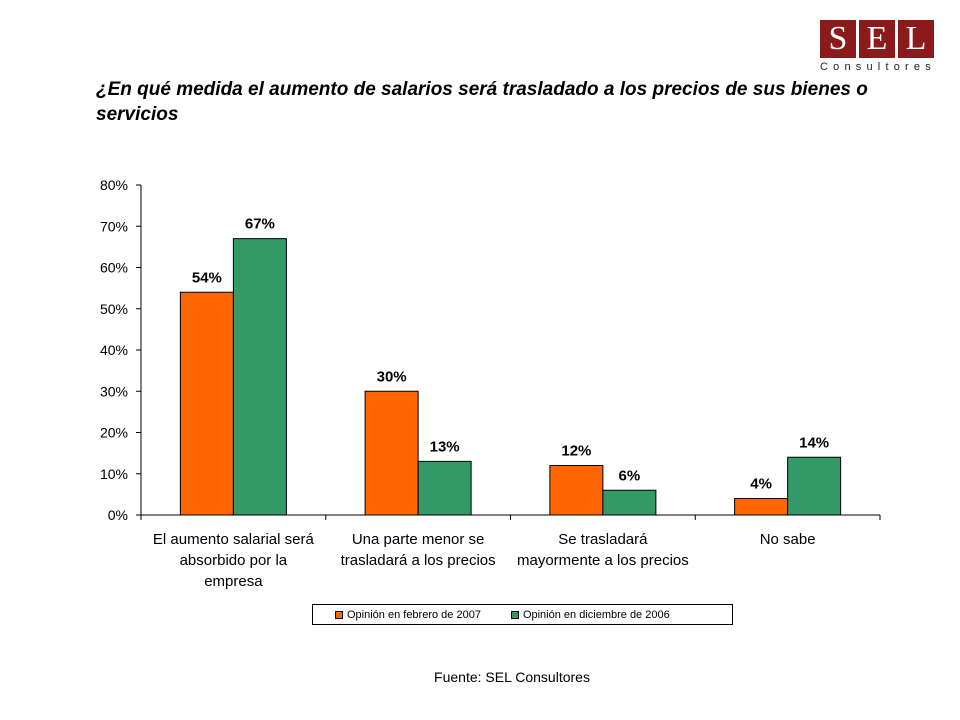 The height and width of the screenshot is (720, 960). Describe the element at coordinates (114, 309) in the screenshot. I see `y-tick-label: 50%` at that location.